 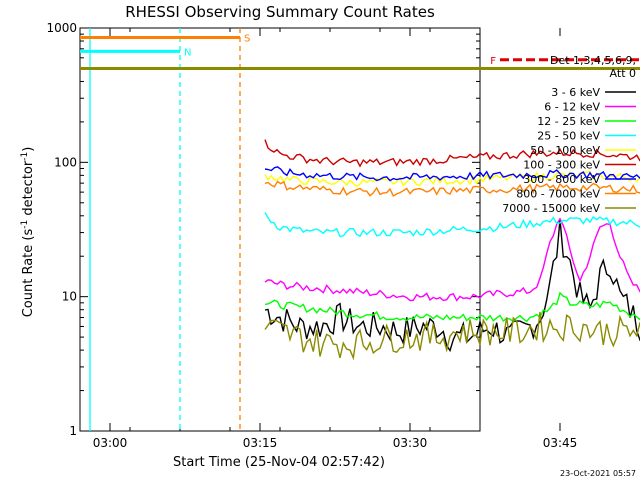 I want to click on legend-label: 7000 - 15000 keV, so click(x=551, y=208).